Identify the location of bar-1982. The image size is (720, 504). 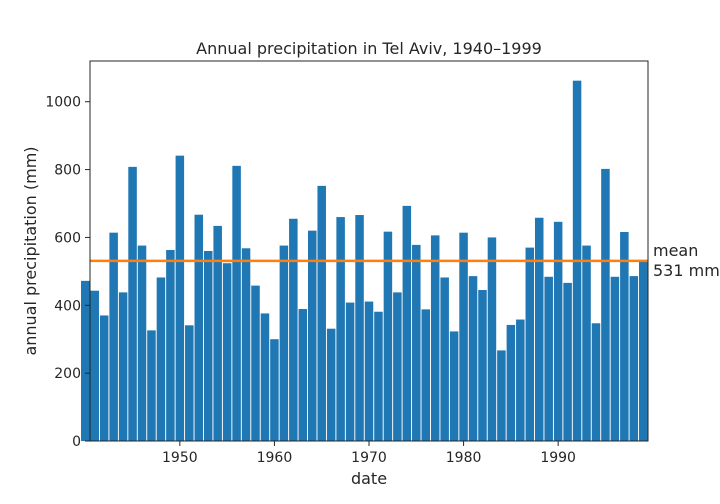
(482, 365).